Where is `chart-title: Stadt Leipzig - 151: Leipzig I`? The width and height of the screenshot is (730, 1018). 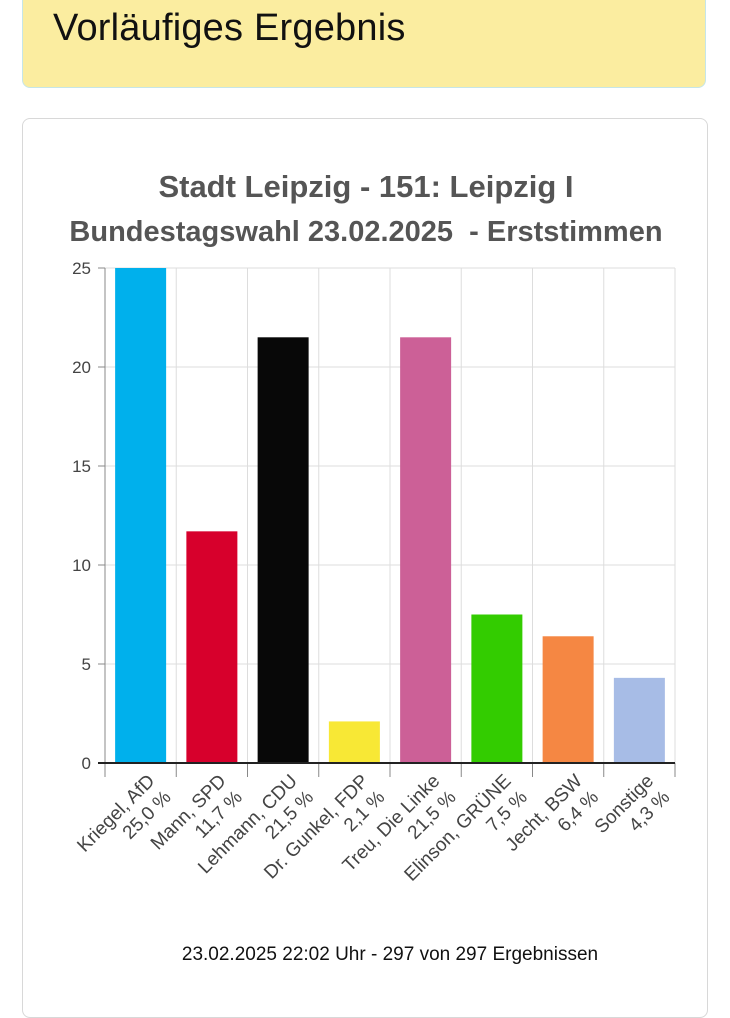
chart-title: Stadt Leipzig - 151: Leipzig I is located at coordinates (365, 186).